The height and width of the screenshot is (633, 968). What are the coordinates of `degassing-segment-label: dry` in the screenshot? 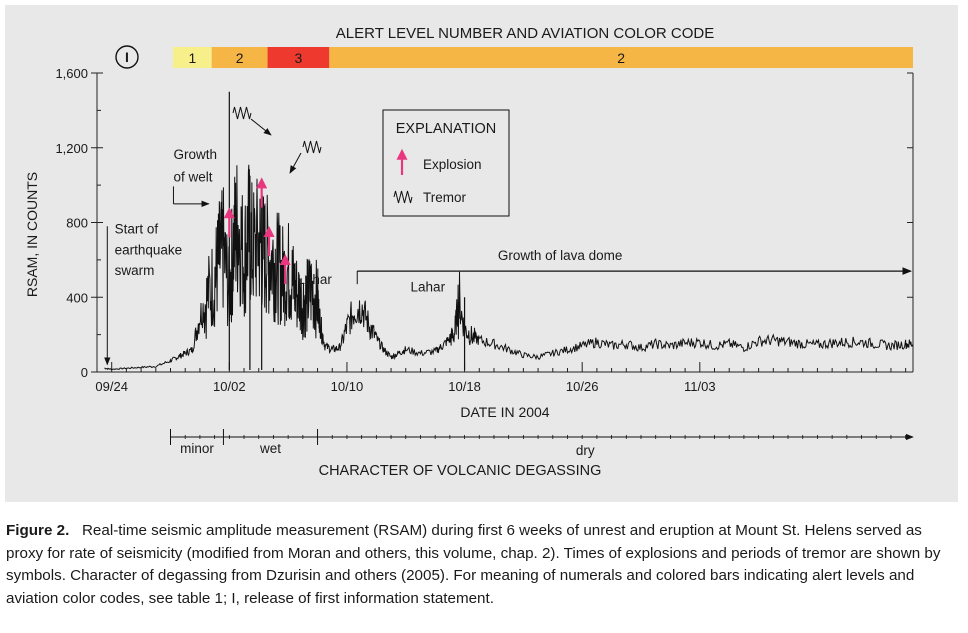 It's located at (585, 450).